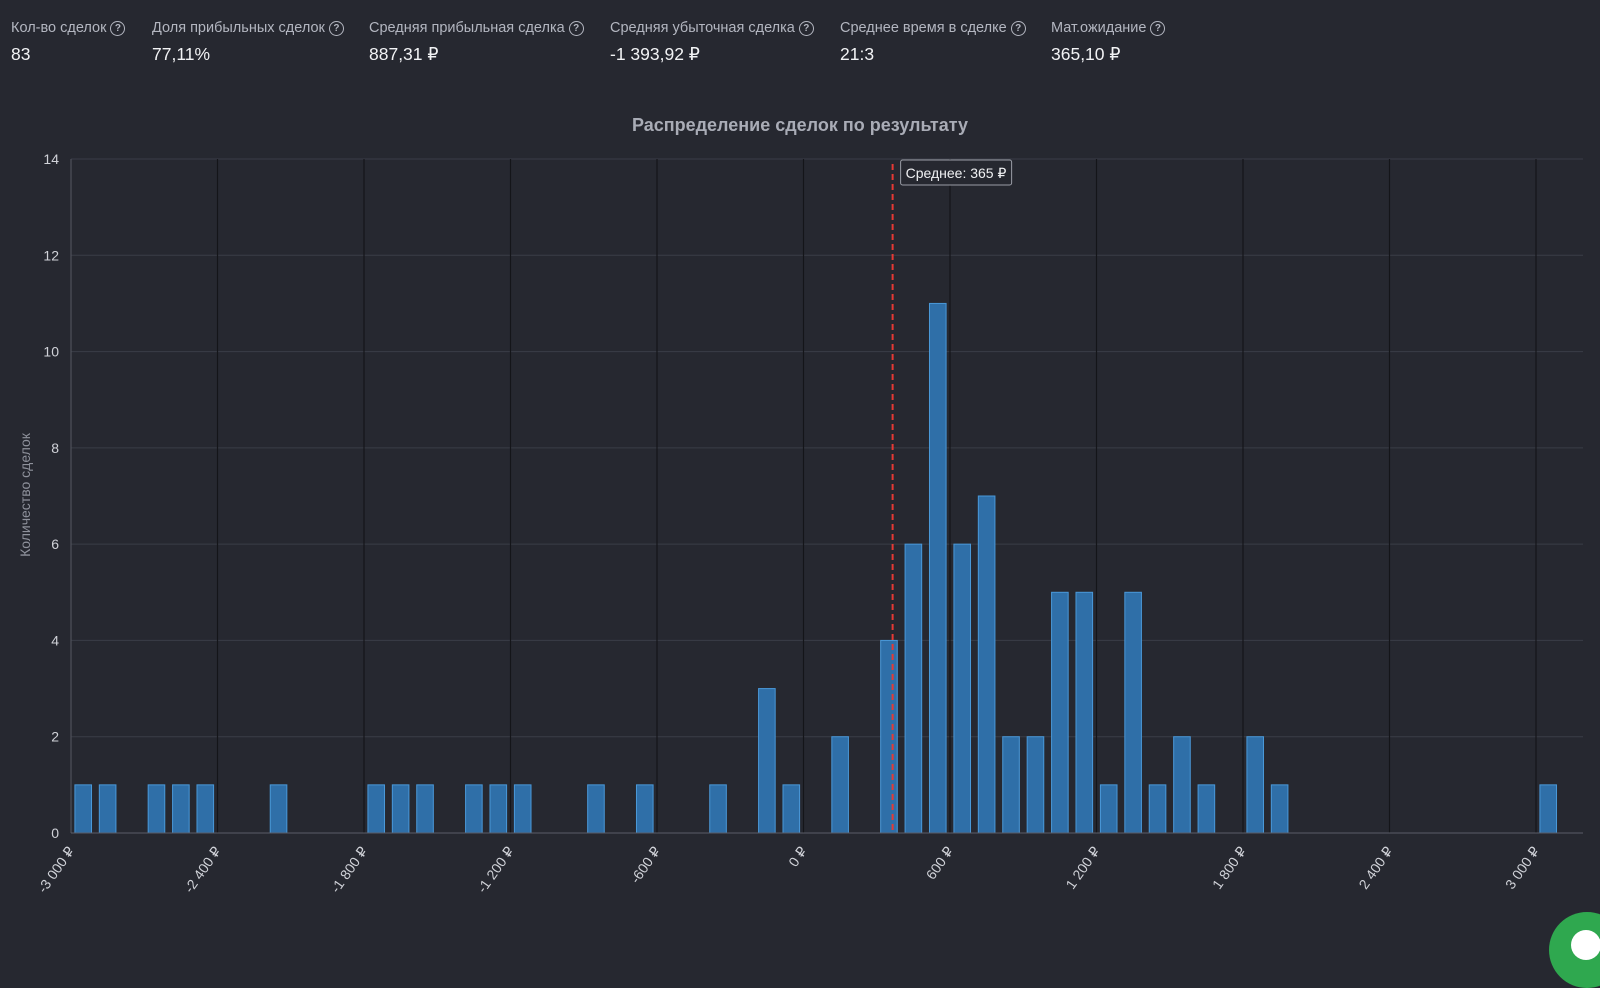 This screenshot has width=1600, height=988. What do you see at coordinates (55, 640) in the screenshot?
I see `y-tick-label: 4` at bounding box center [55, 640].